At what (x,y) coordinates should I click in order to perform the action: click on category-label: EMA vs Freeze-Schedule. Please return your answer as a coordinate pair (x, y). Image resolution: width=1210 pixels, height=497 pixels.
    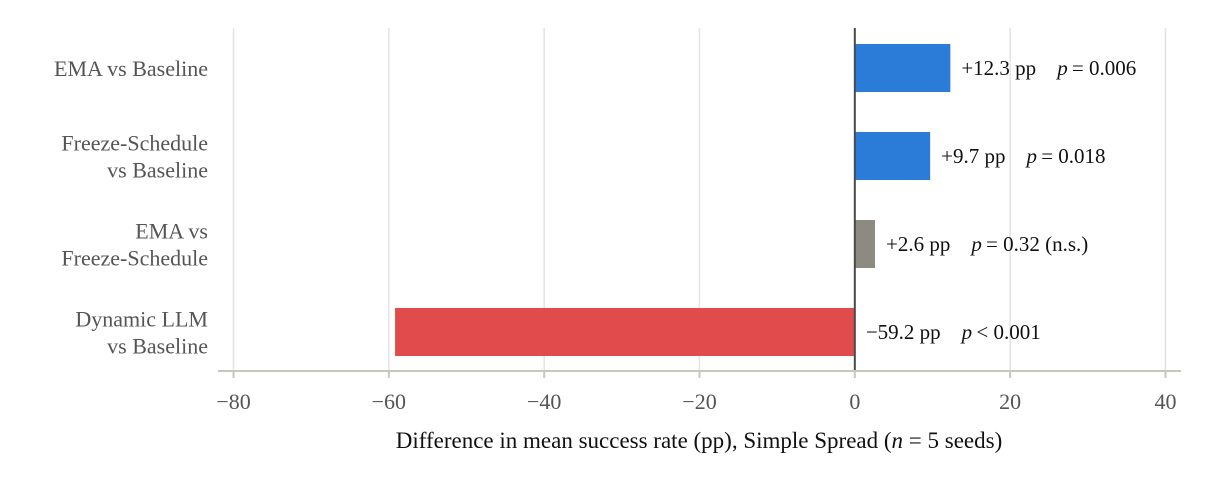
    Looking at the image, I should click on (134, 245).